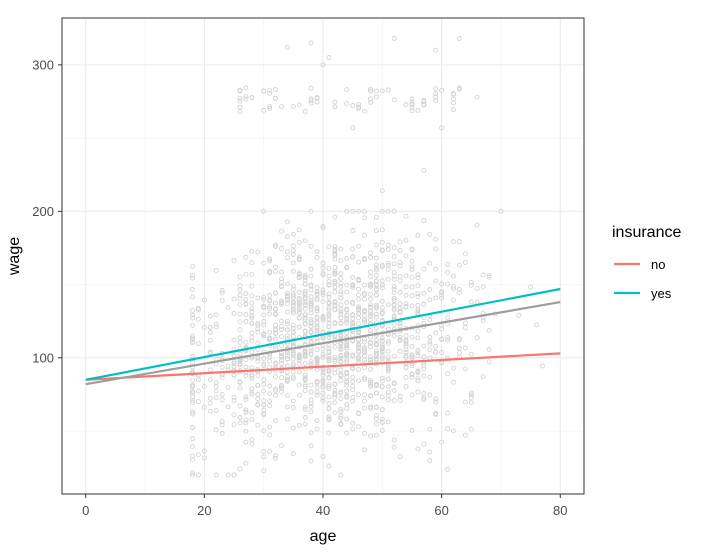 Image resolution: width=710 pixels, height=558 pixels. What do you see at coordinates (323, 336) in the screenshot?
I see `regression-lines` at bounding box center [323, 336].